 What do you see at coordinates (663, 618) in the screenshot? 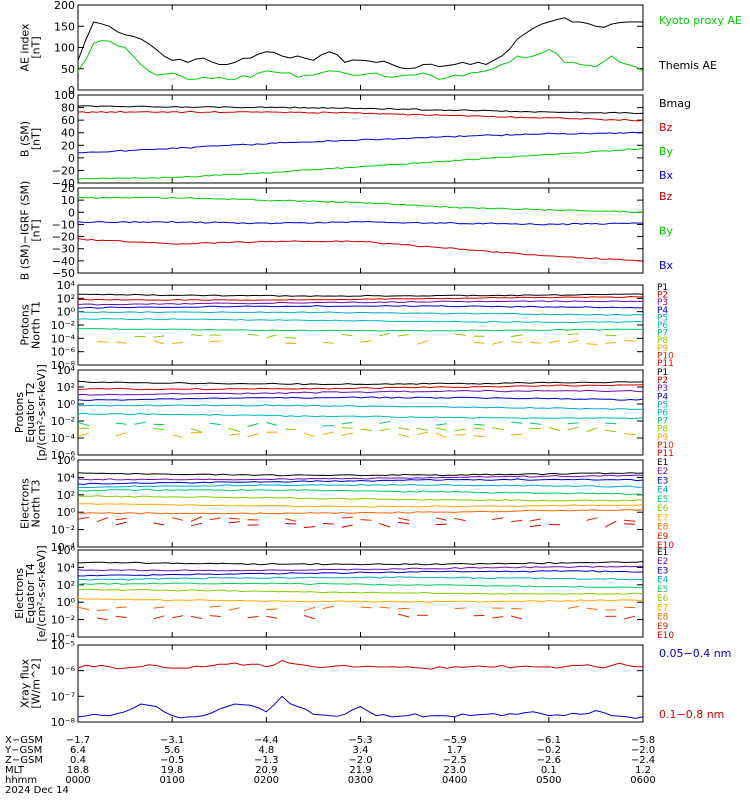
I see `legend-entry: E8` at bounding box center [663, 618].